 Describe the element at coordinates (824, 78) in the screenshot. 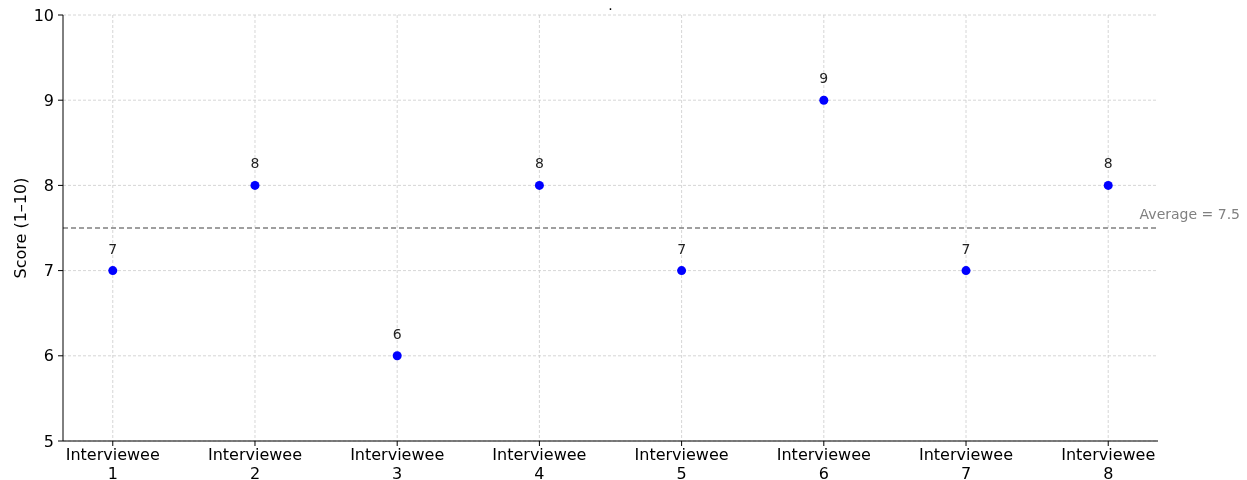

I see `data-label: 9` at that location.